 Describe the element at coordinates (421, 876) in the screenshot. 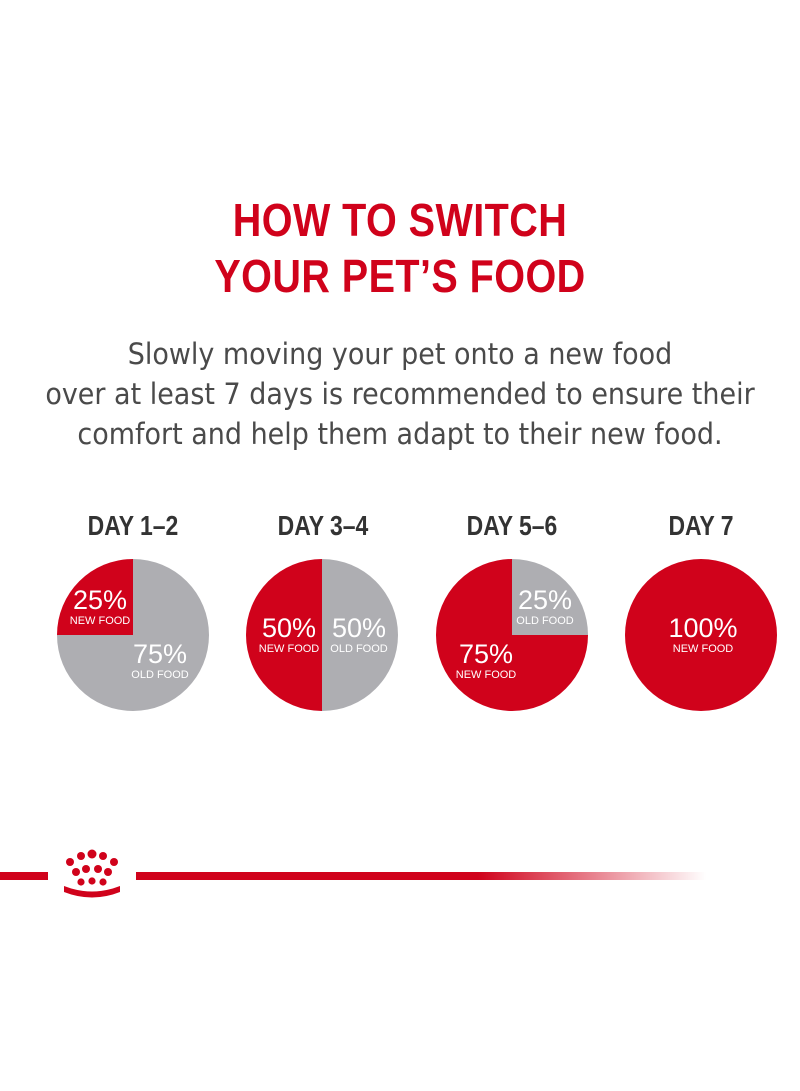

I see `divider-line-right` at that location.